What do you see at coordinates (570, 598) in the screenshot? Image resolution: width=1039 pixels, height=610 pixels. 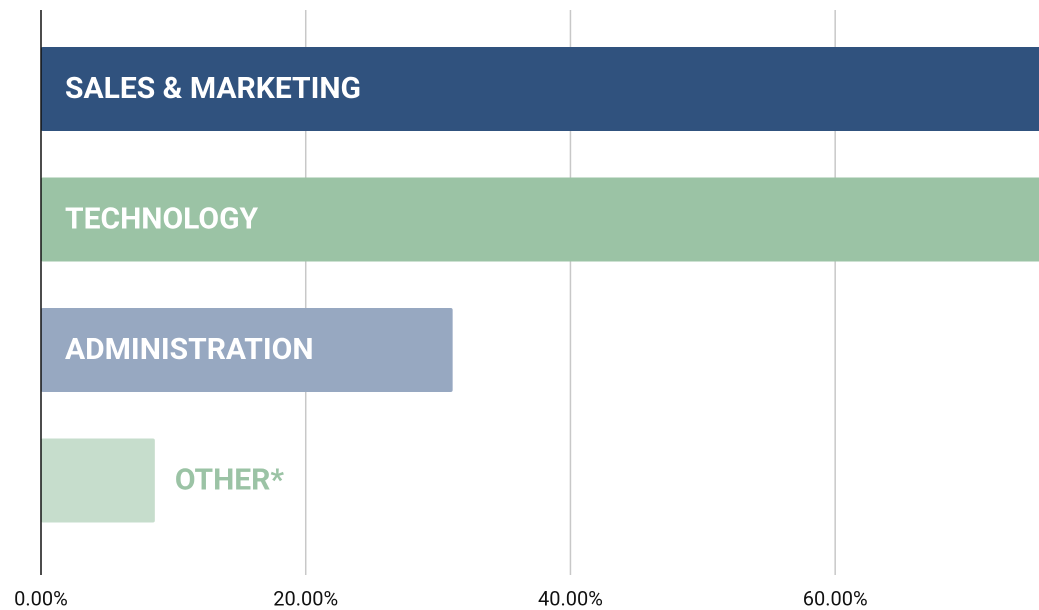 I see `x-tick-label: 40.00%` at bounding box center [570, 598].